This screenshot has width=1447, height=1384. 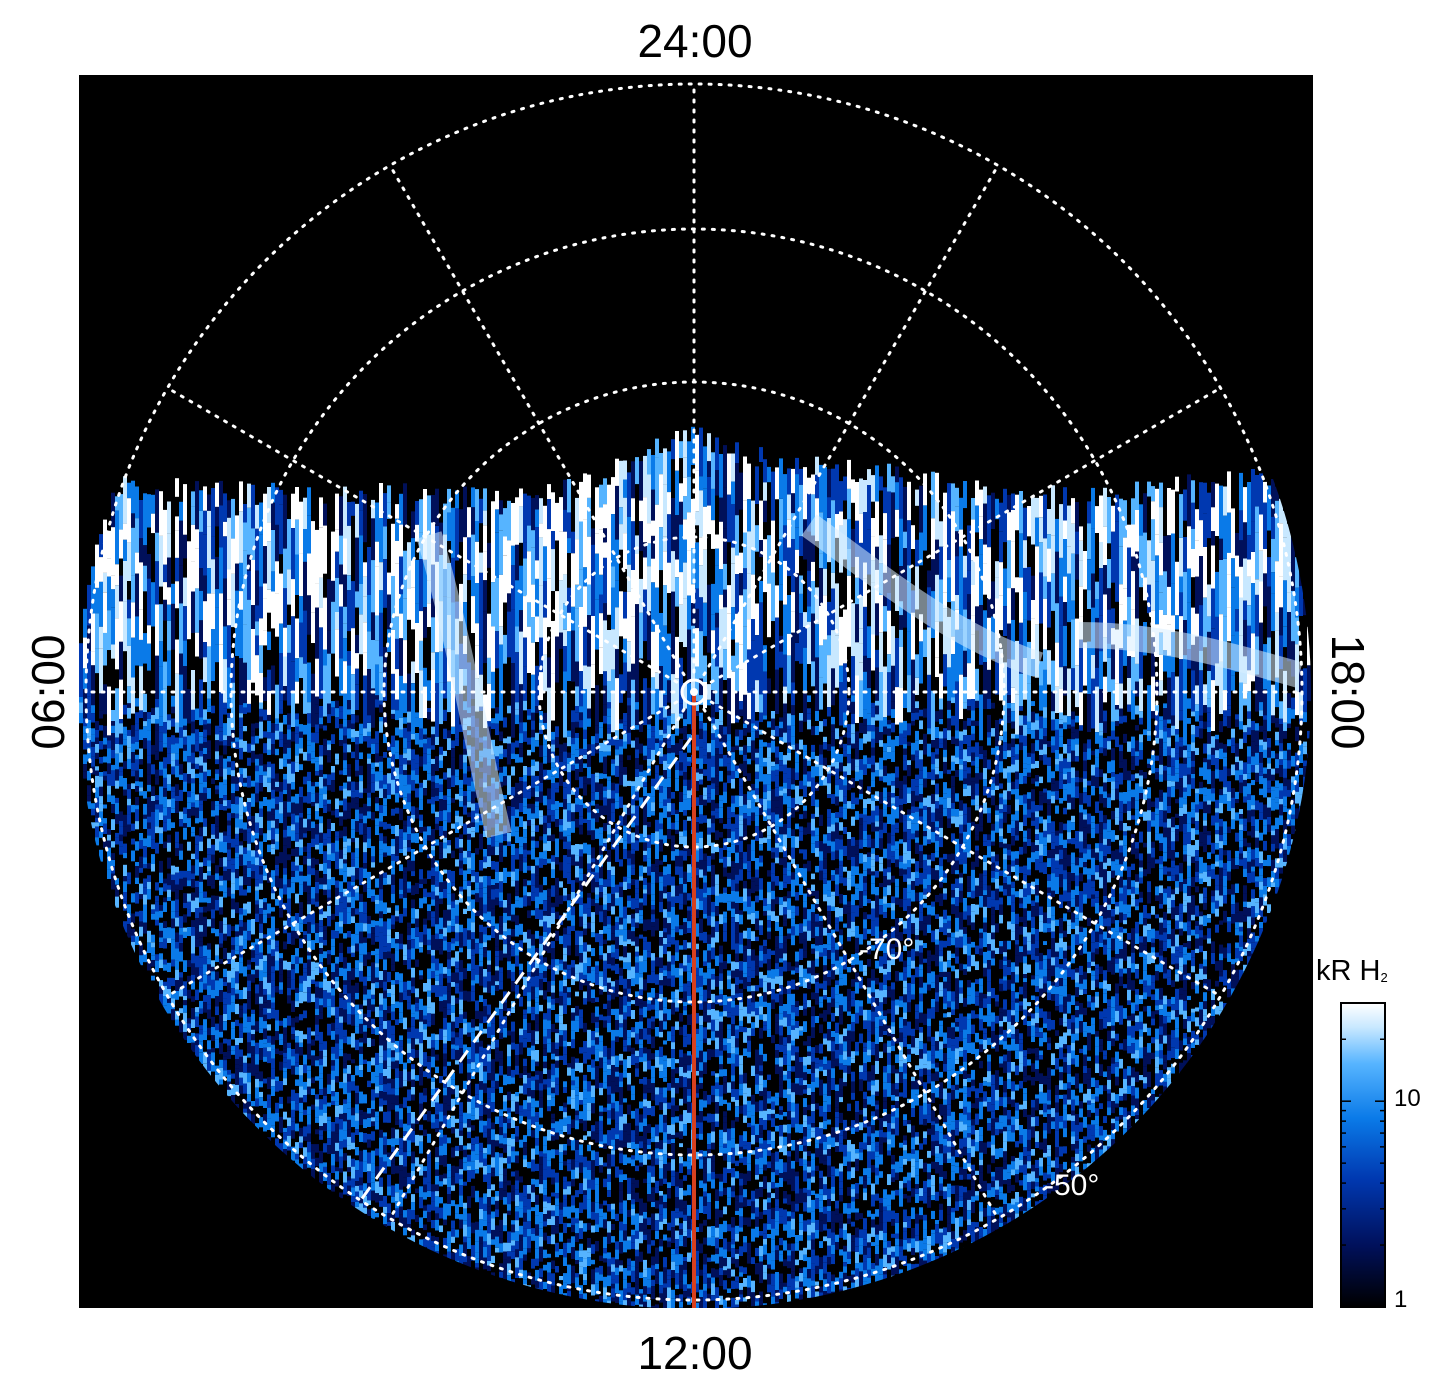 I want to click on colorbar-gradient, so click(x=1363, y=1155).